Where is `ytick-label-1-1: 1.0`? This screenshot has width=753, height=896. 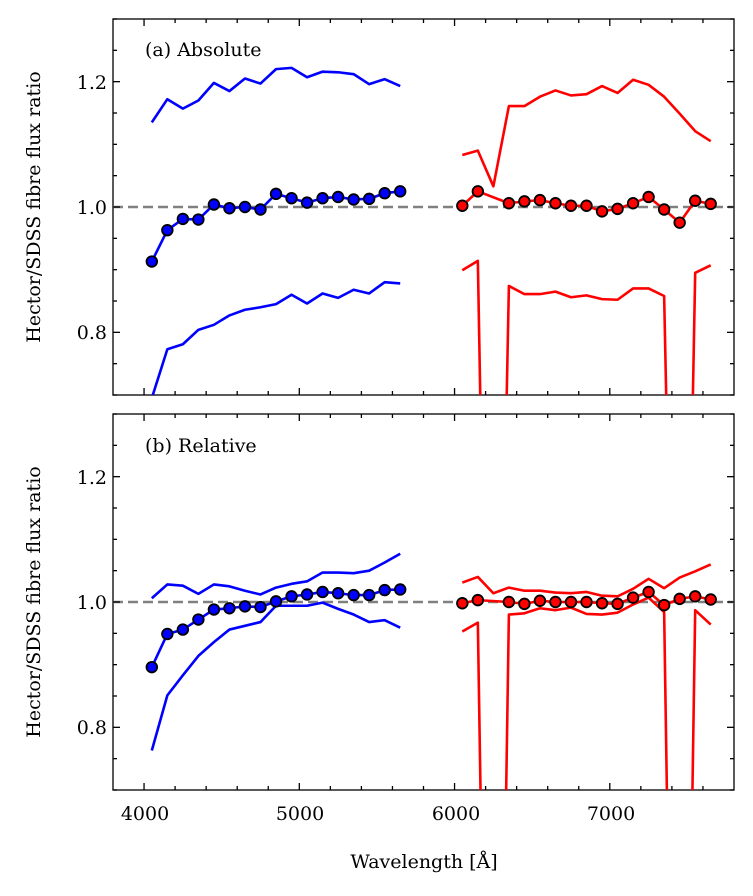
ytick-label-1-1: 1.0 is located at coordinates (92, 603).